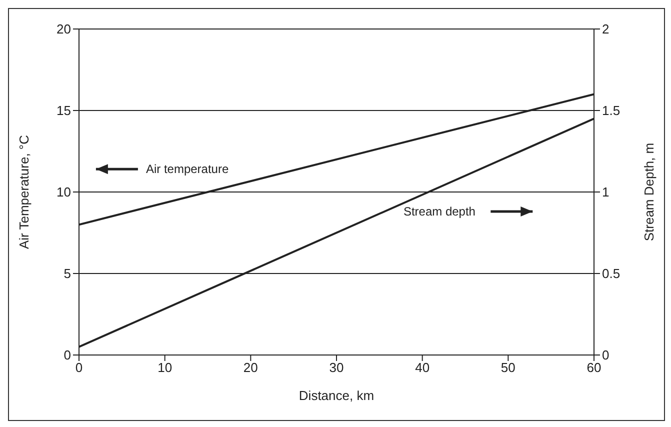 This screenshot has height=427, width=671. What do you see at coordinates (336, 368) in the screenshot?
I see `x-tick-label: 30` at bounding box center [336, 368].